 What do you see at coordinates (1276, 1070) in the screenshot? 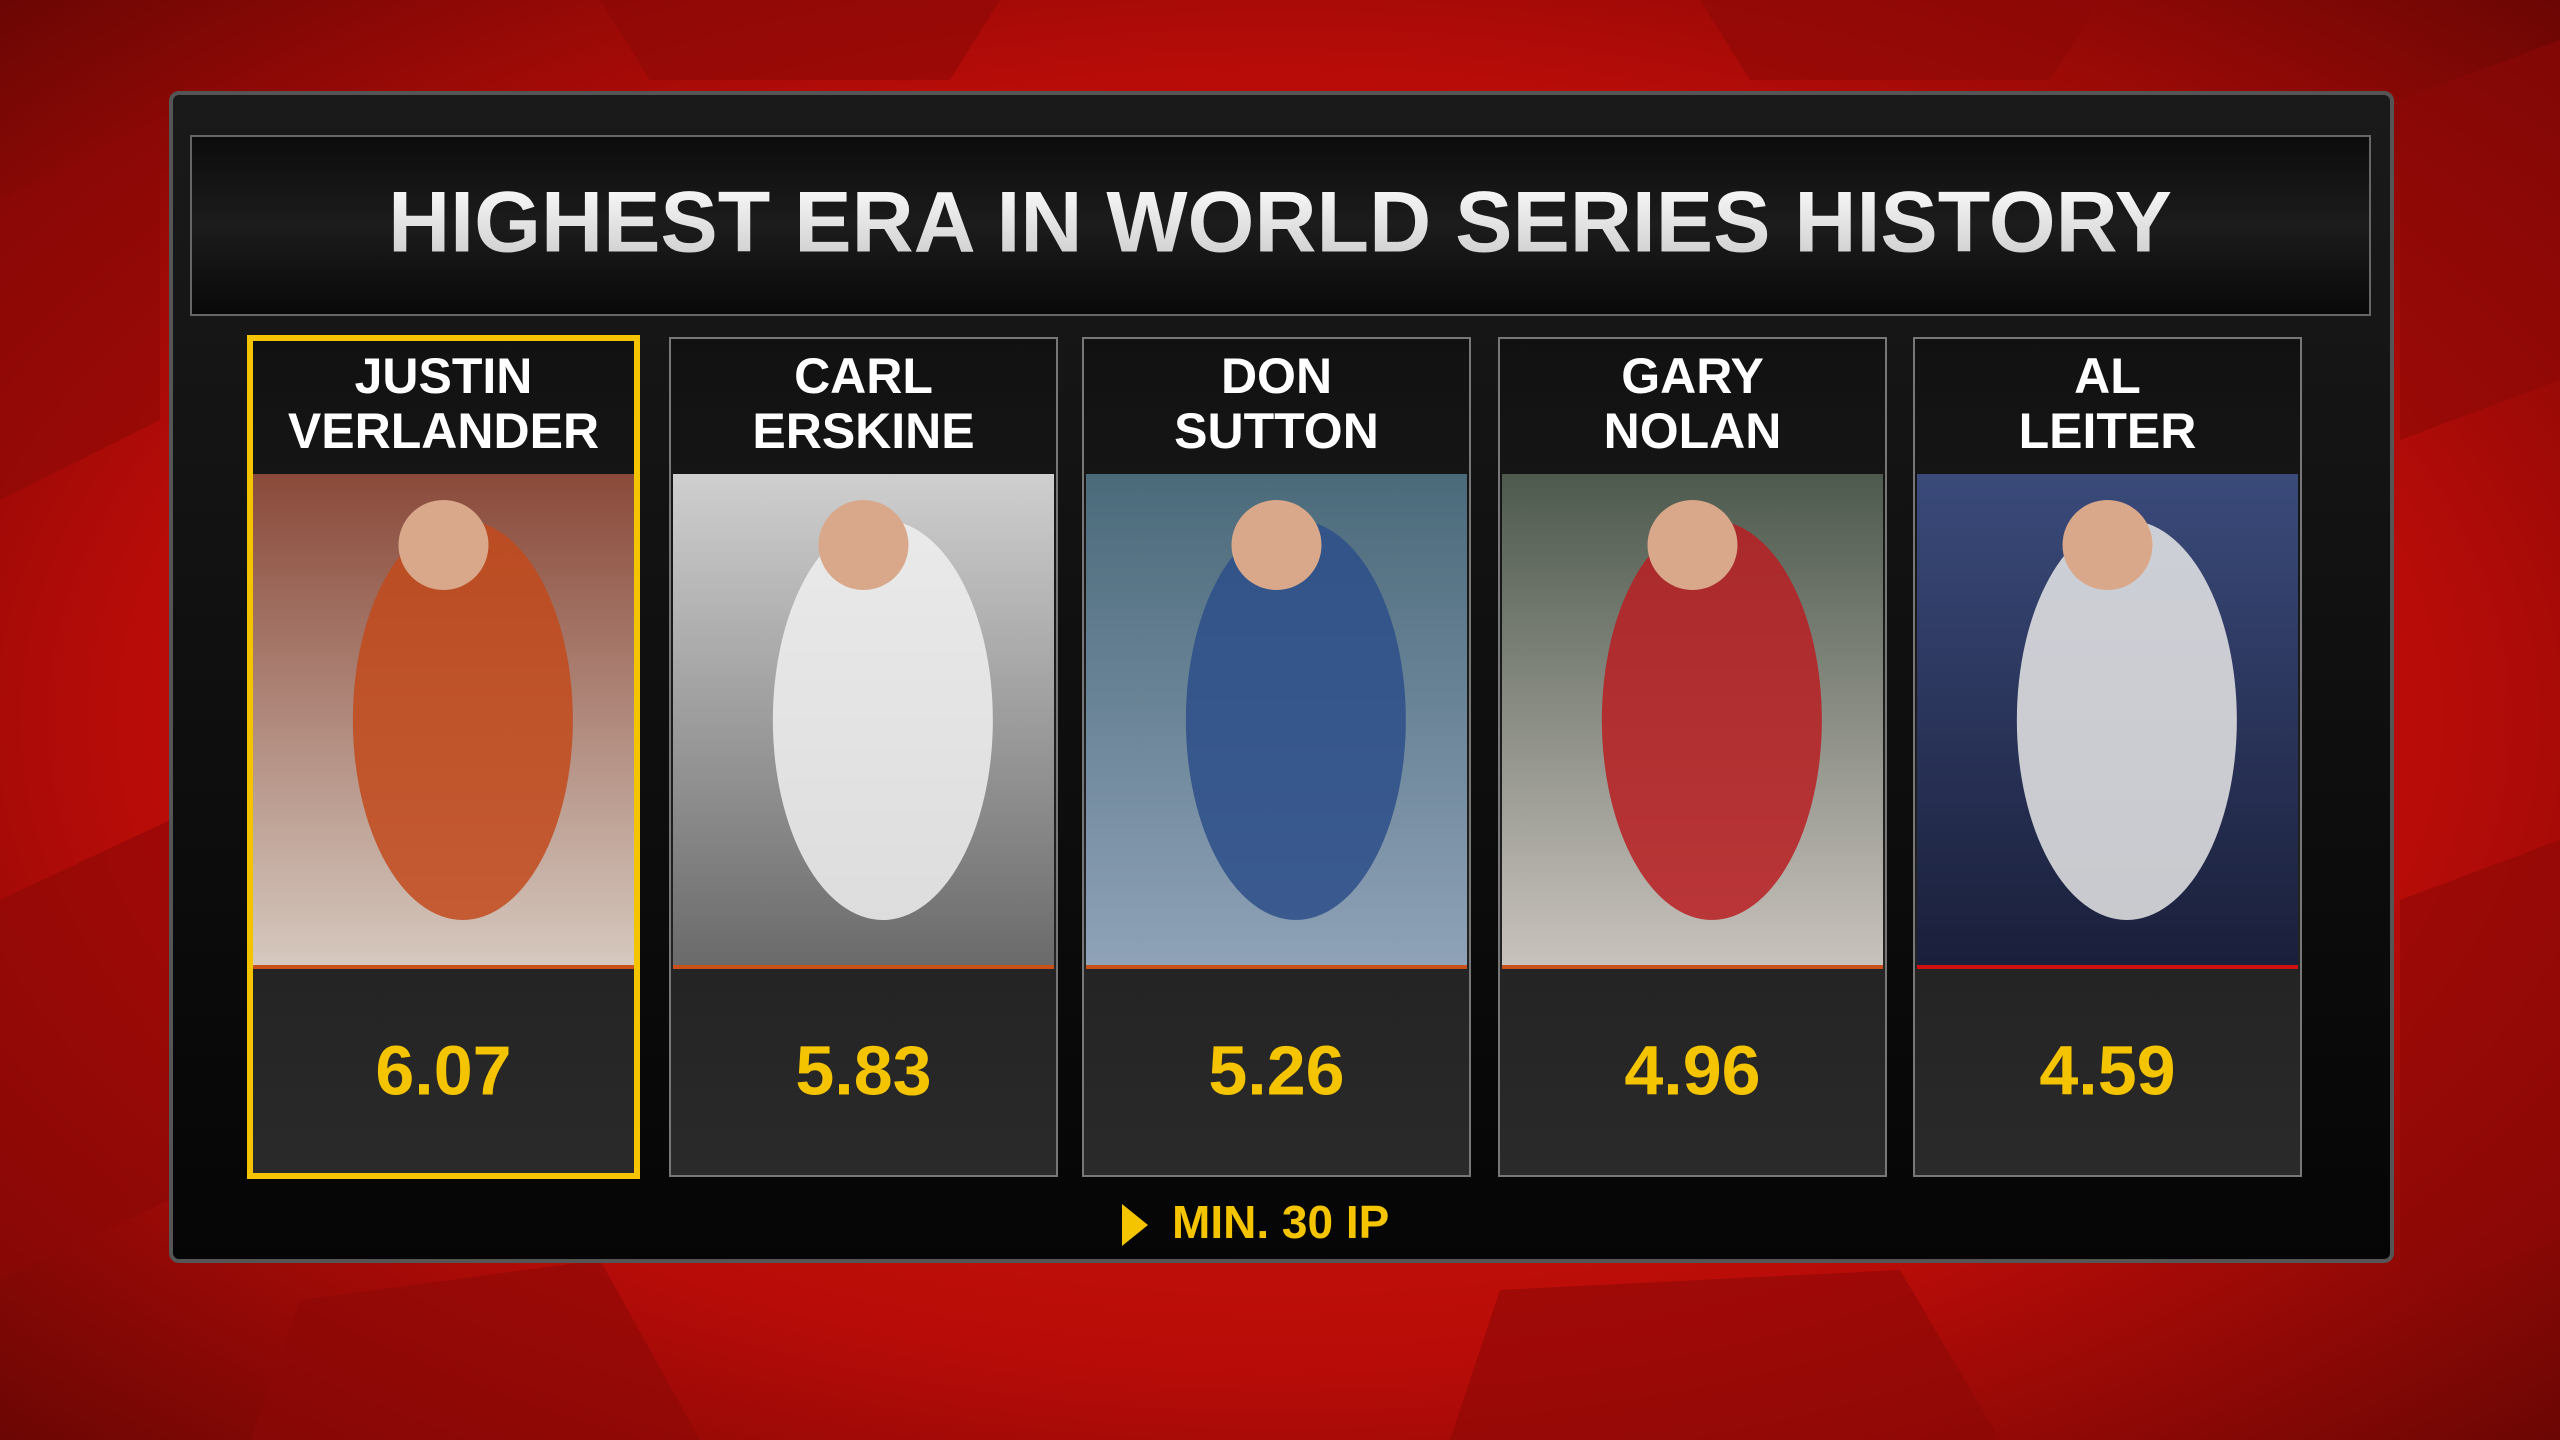
I see `era-value: 5.26` at bounding box center [1276, 1070].